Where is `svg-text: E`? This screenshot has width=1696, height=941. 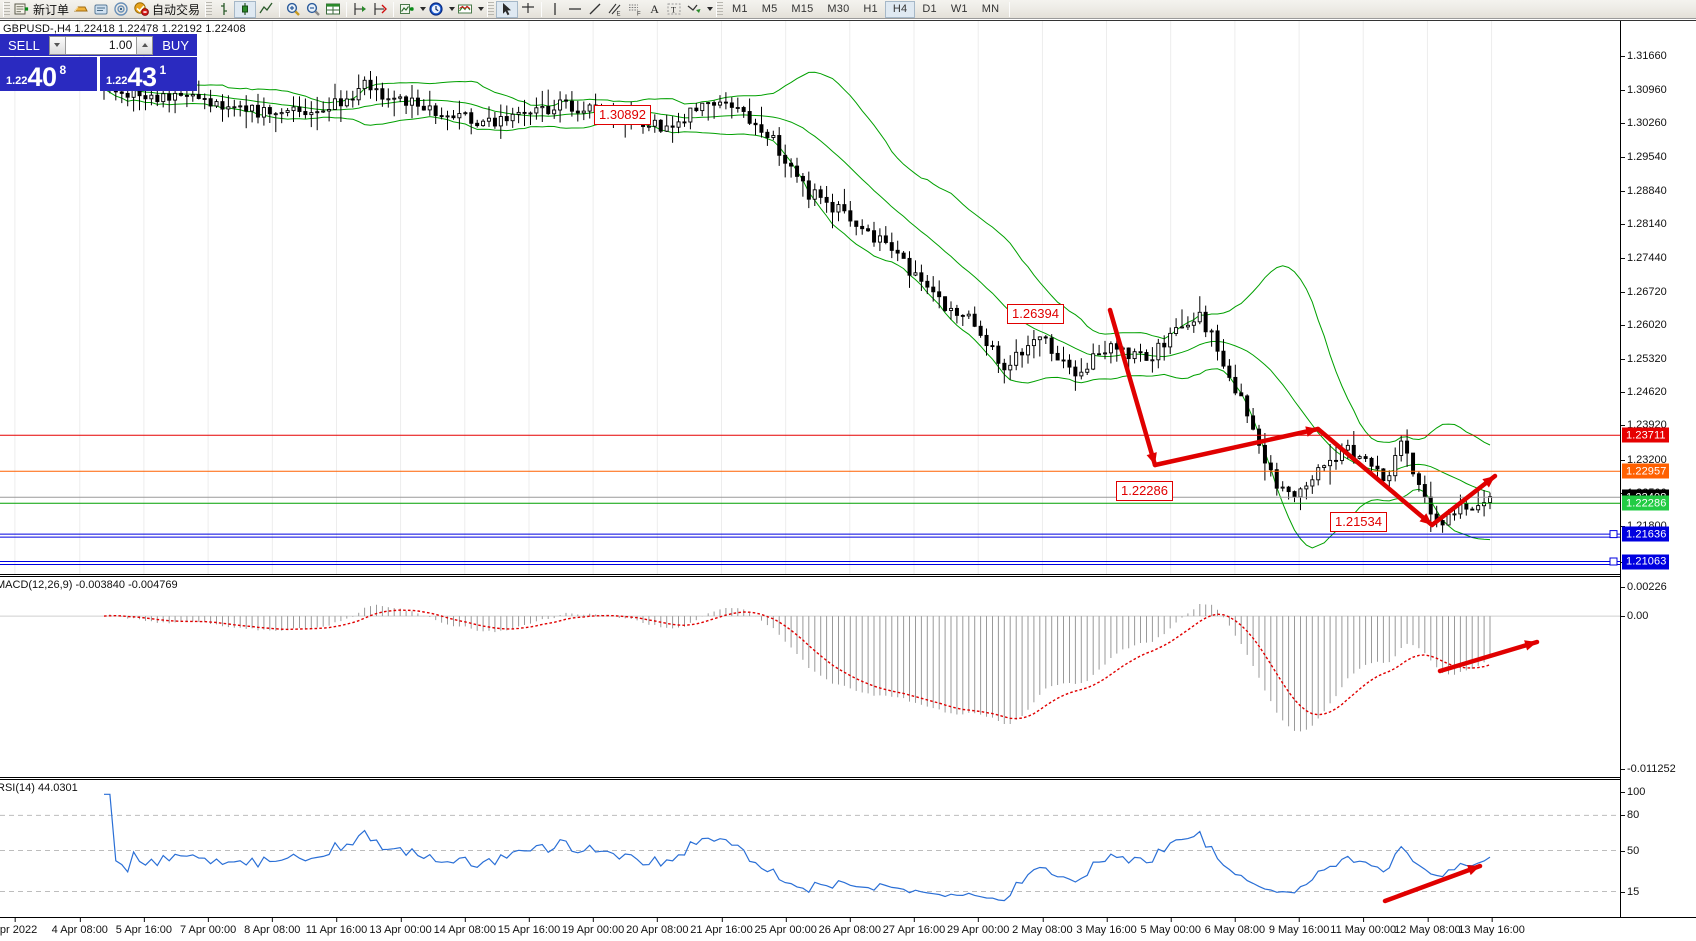
svg-text: E is located at coordinates (619, 15).